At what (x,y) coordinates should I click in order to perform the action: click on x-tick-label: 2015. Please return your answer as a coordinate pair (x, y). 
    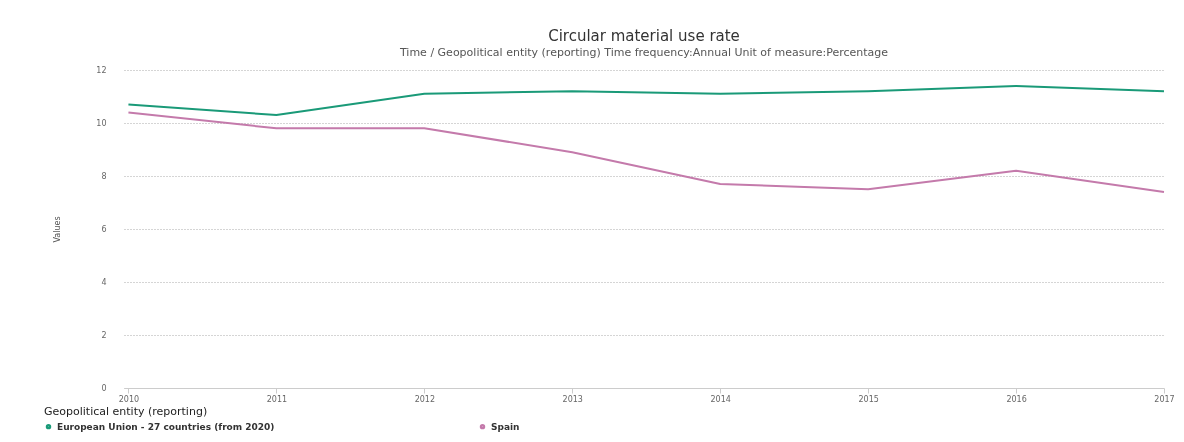
    Looking at the image, I should click on (868, 399).